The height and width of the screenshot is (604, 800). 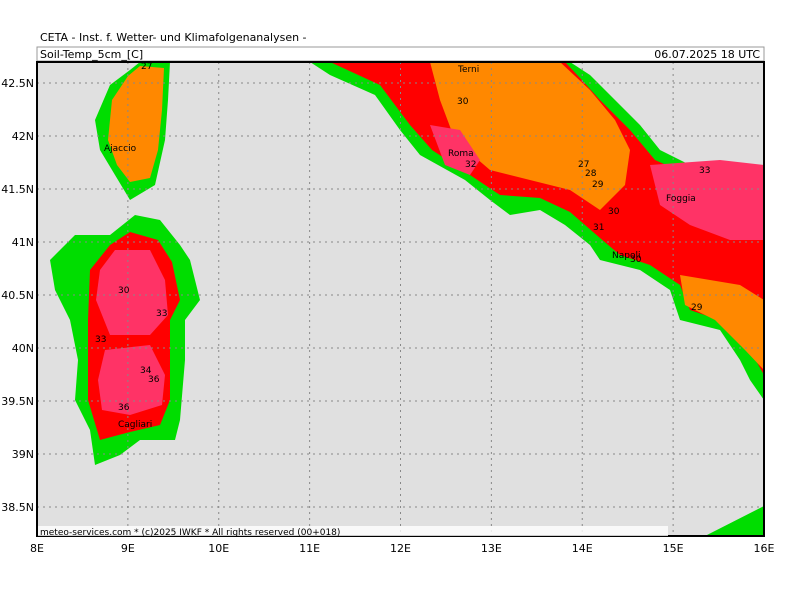 What do you see at coordinates (309, 548) in the screenshot?
I see `lon-tick-label: 11E` at bounding box center [309, 548].